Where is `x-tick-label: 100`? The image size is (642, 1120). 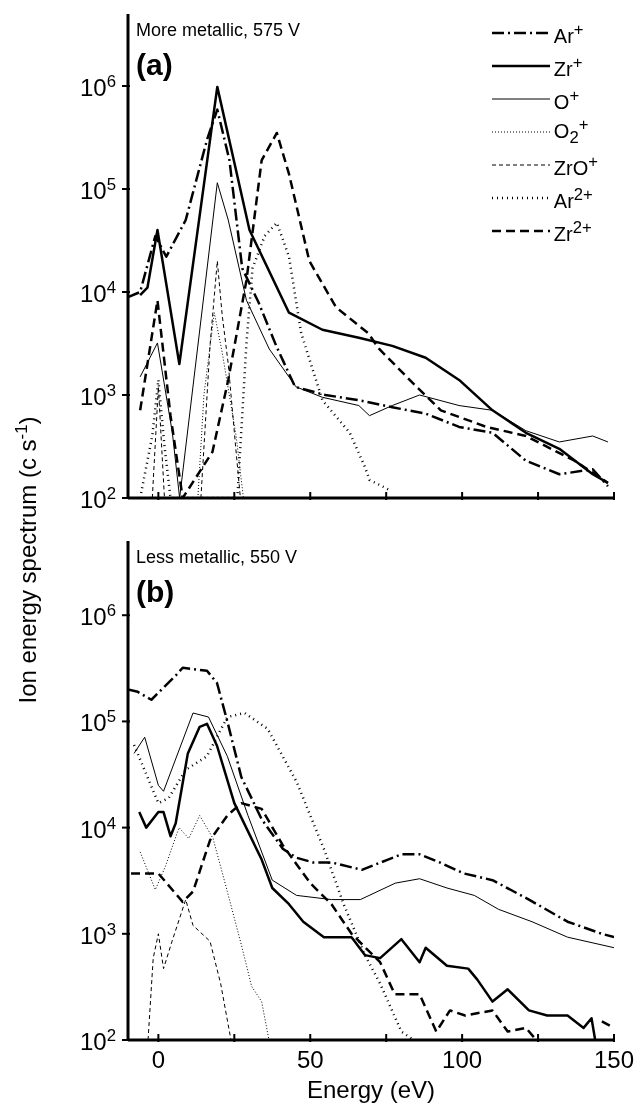 x-tick-label: 100 is located at coordinates (462, 1059).